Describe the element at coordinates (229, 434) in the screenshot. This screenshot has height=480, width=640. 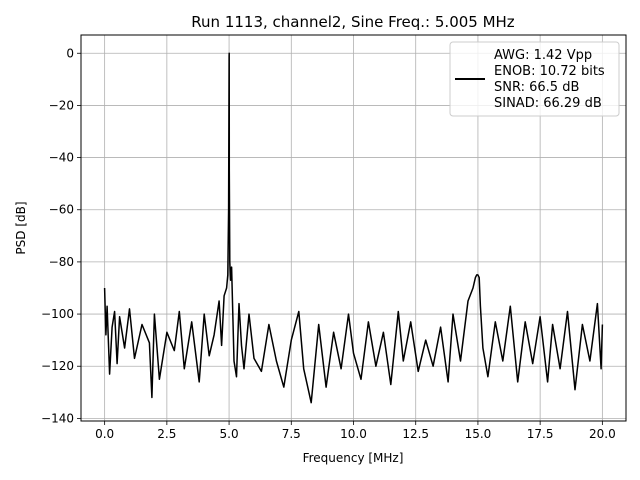
I see `x-tick-label: 5.0` at that location.